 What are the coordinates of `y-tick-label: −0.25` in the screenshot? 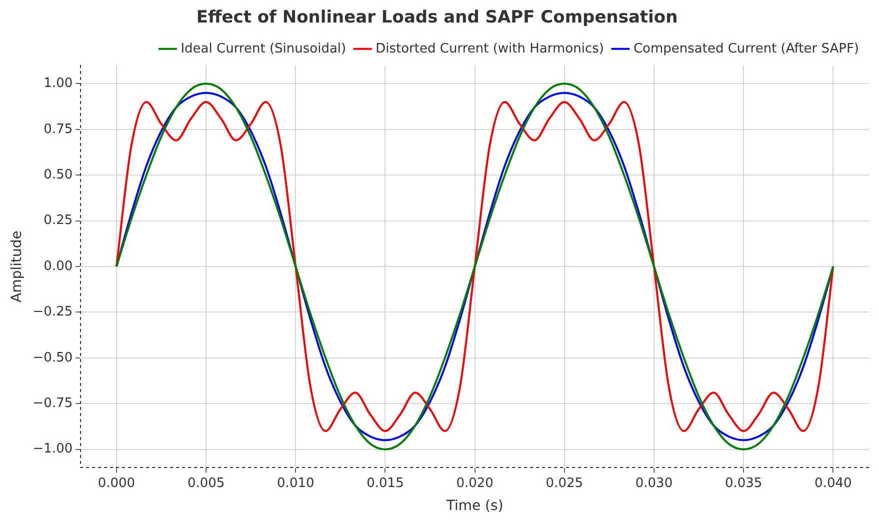 It's located at (52, 312).